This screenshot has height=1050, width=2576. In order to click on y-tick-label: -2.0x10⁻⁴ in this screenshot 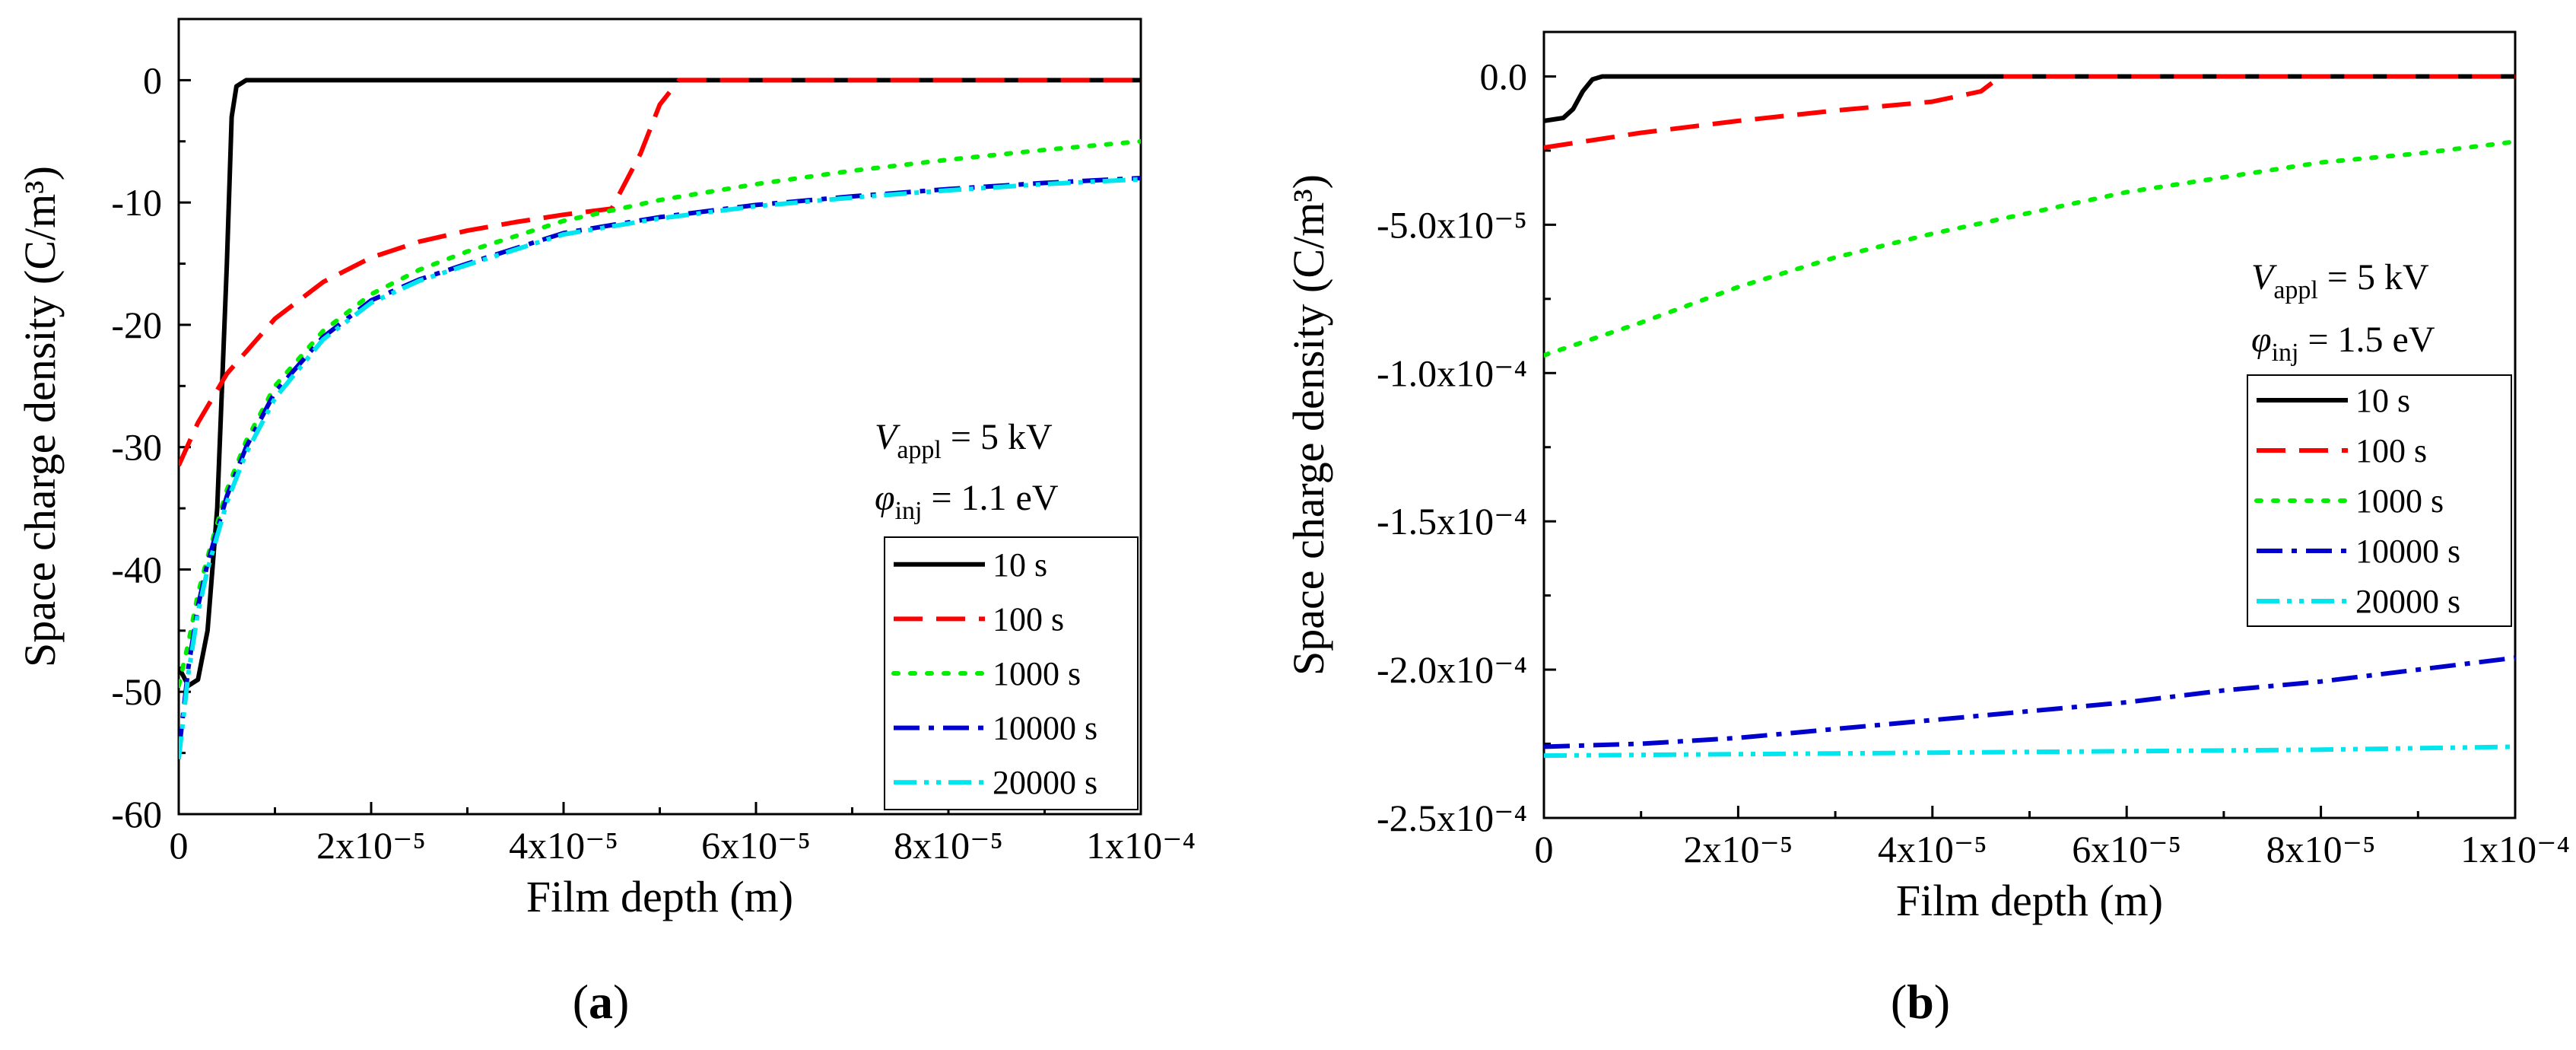, I will do `click(1452, 669)`.